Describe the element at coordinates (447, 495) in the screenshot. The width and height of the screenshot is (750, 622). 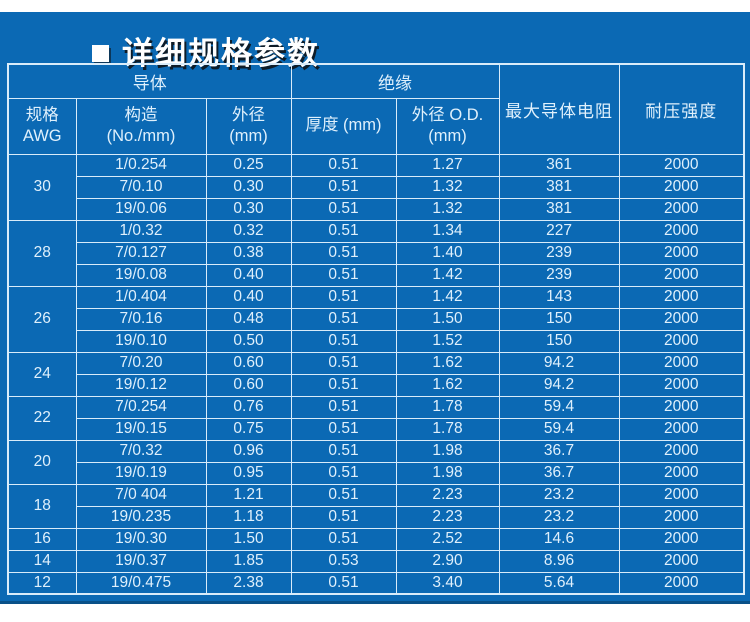
I see `spec-cell: 2.23` at that location.